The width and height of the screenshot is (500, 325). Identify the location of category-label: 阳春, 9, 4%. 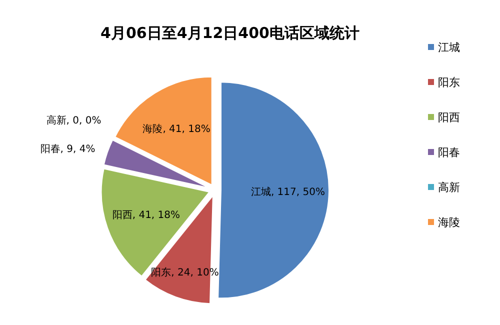
(68, 149).